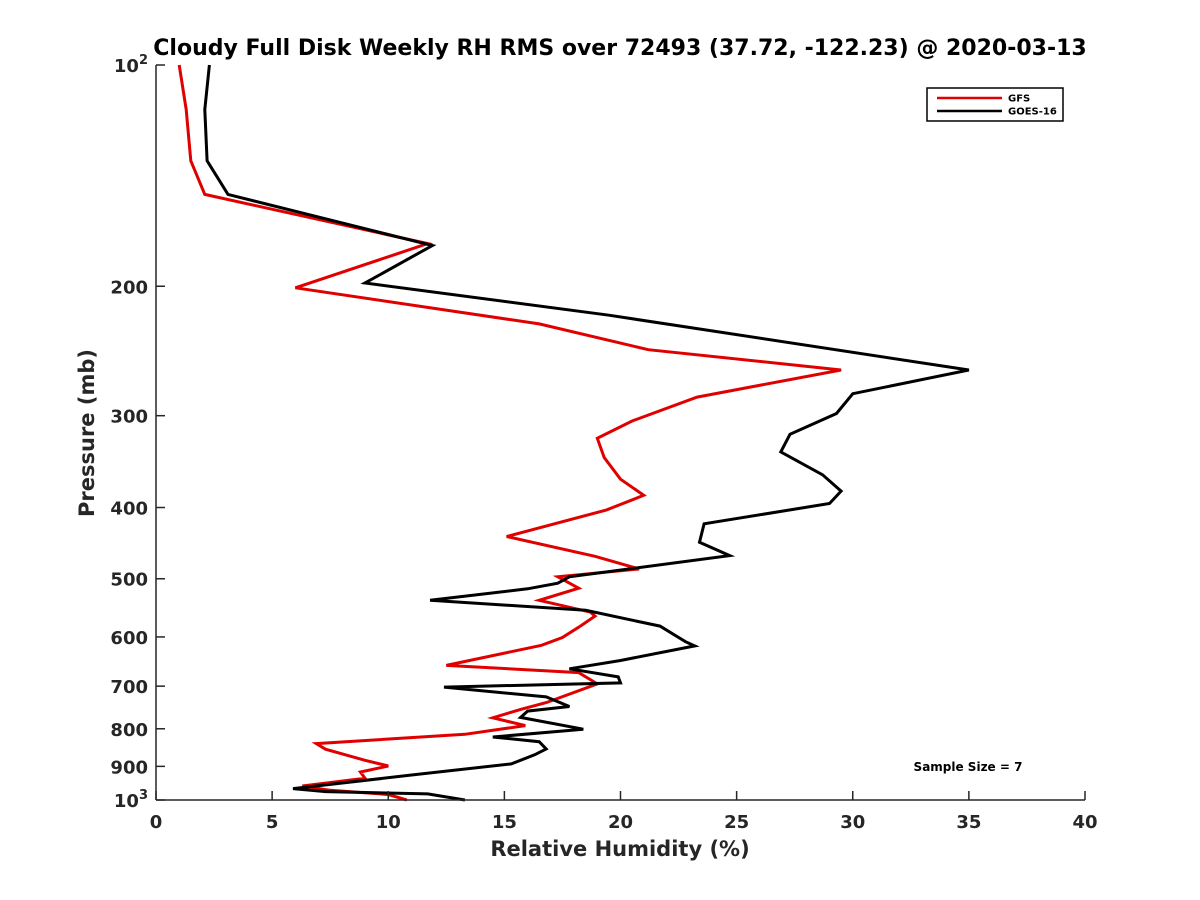  What do you see at coordinates (504, 822) in the screenshot?
I see `x-tick-label: 15` at bounding box center [504, 822].